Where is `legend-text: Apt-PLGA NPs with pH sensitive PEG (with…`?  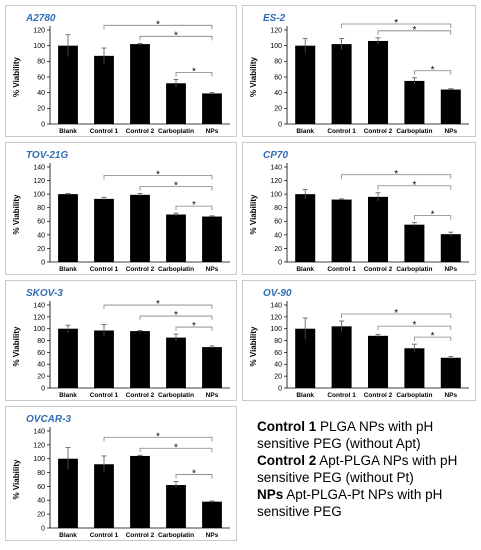
legend-text: Apt-PLGA NPs with pH sensitive PEG (with… is located at coordinates (357, 469).